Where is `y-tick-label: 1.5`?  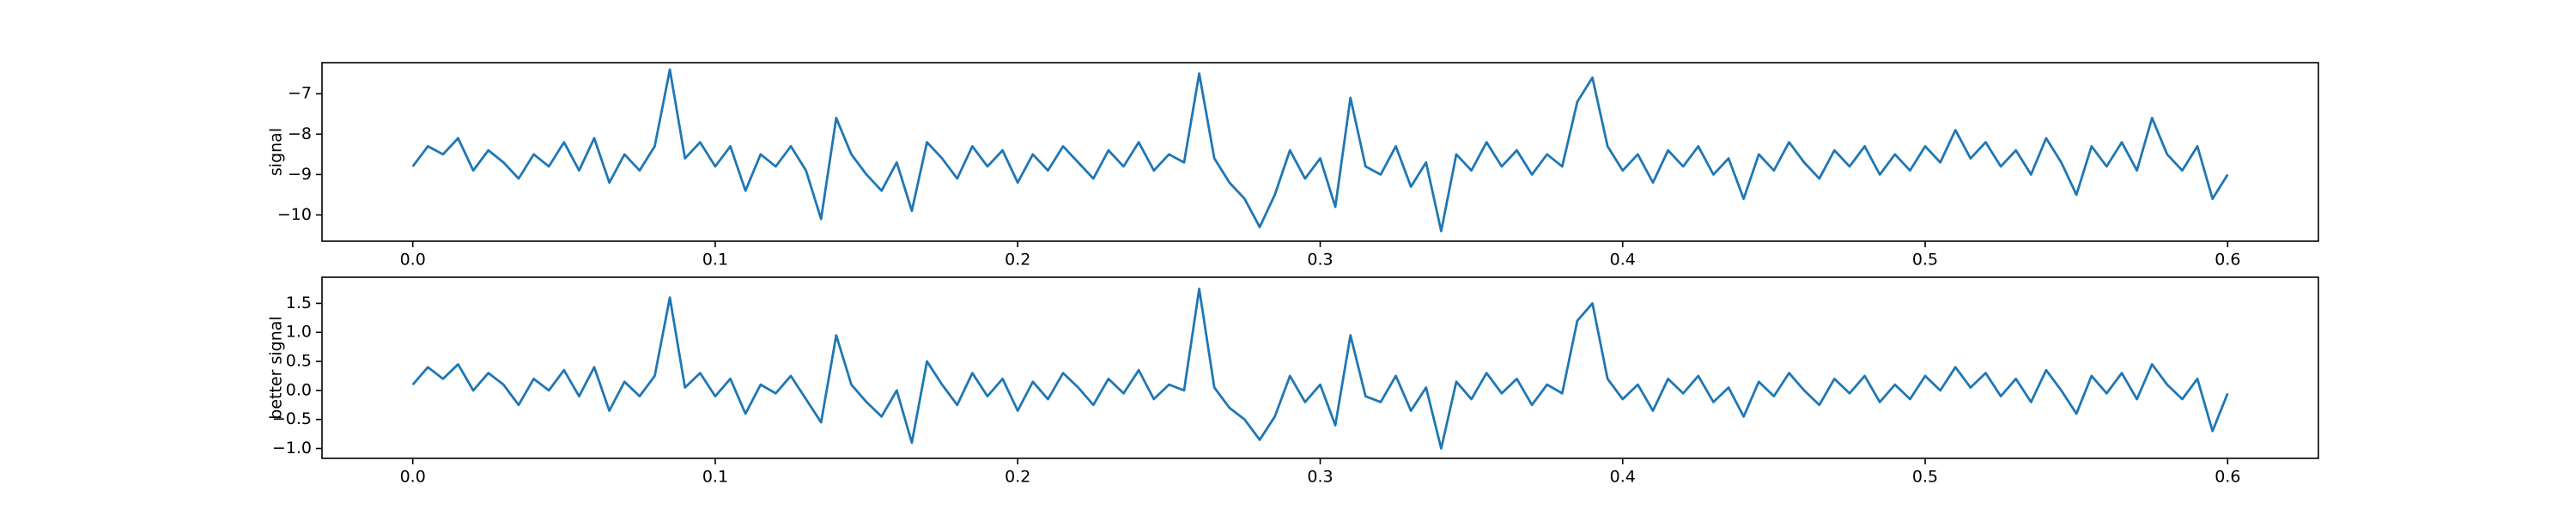
y-tick-label: 1.5 is located at coordinates (299, 303).